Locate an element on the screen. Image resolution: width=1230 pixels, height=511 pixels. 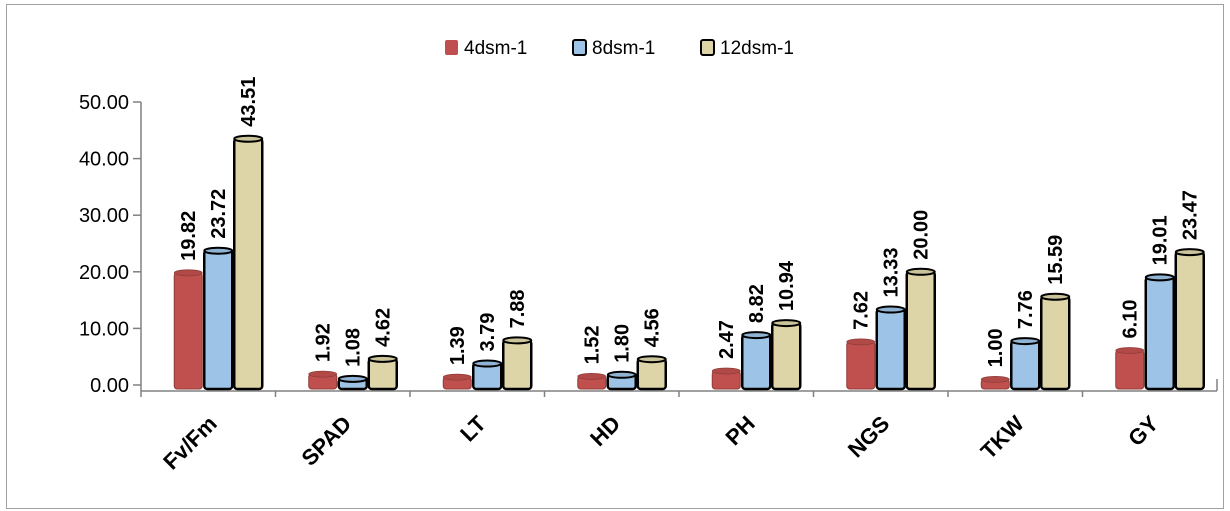
category-label: TKW is located at coordinates (1002, 437).